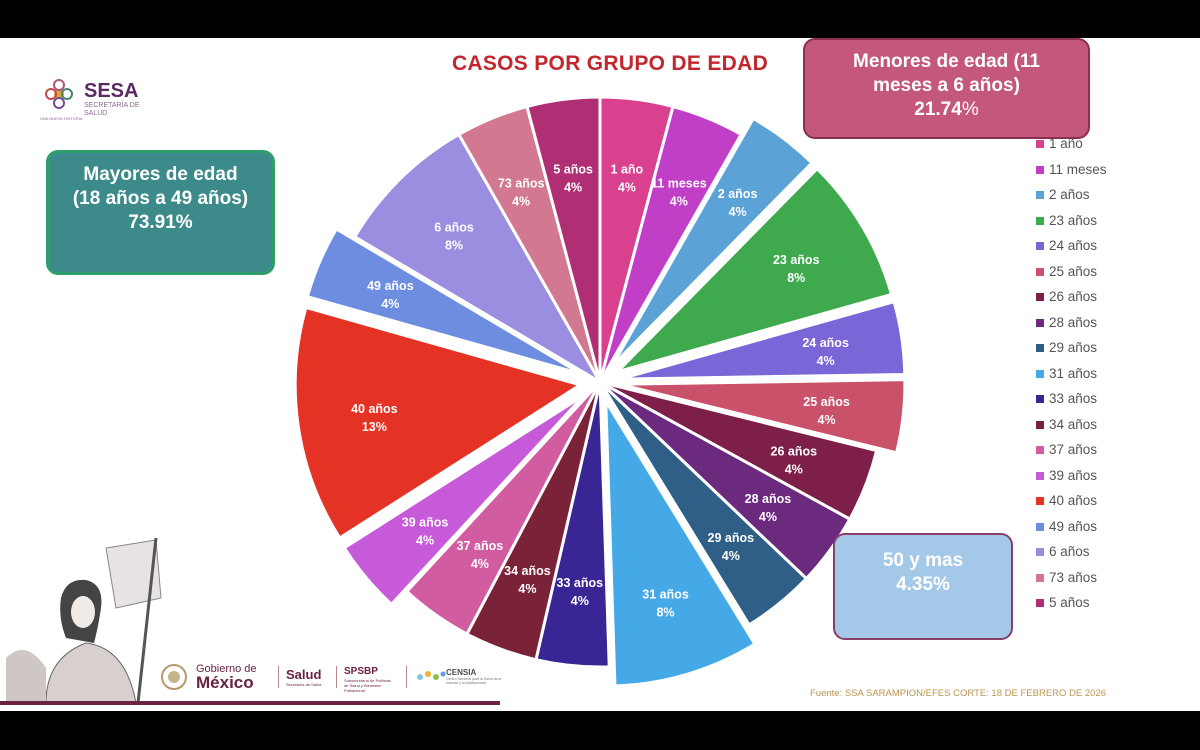 The width and height of the screenshot is (1200, 750). I want to click on legend-item: 1 año, so click(1091, 149).